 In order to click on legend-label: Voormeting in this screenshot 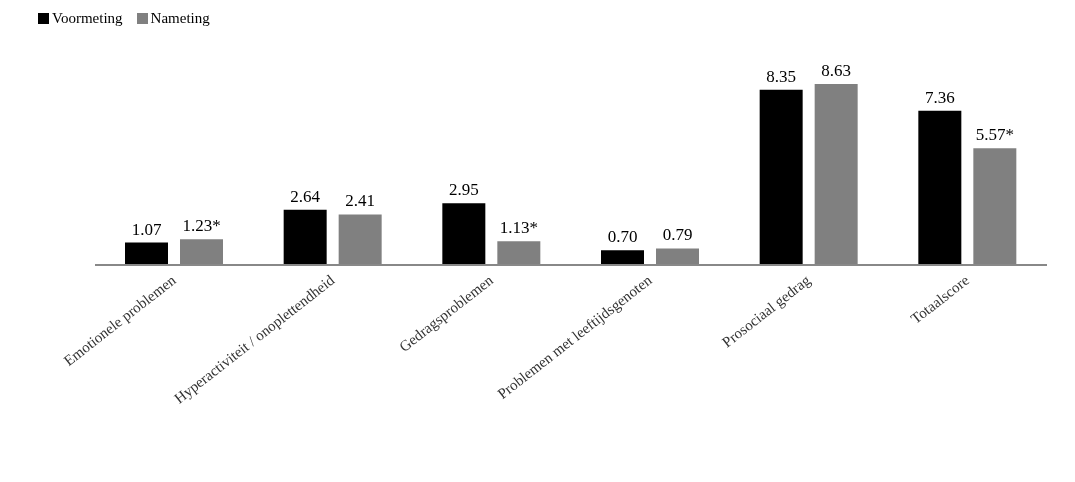, I will do `click(87, 18)`.